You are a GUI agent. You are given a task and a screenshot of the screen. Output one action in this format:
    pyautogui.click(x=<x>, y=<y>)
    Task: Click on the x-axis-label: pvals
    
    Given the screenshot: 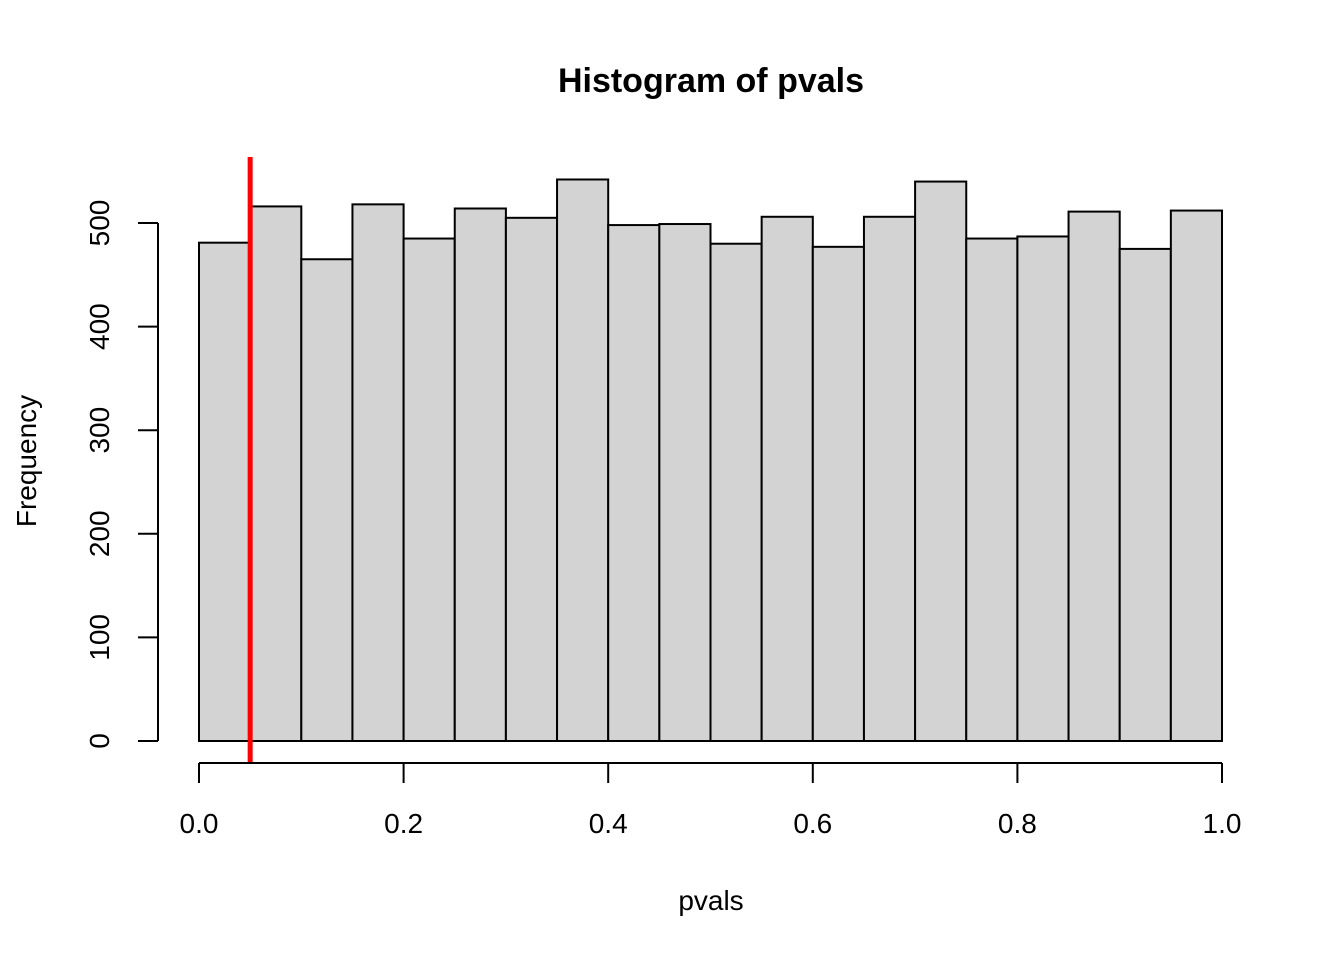 What is the action you would take?
    pyautogui.click(x=710, y=900)
    